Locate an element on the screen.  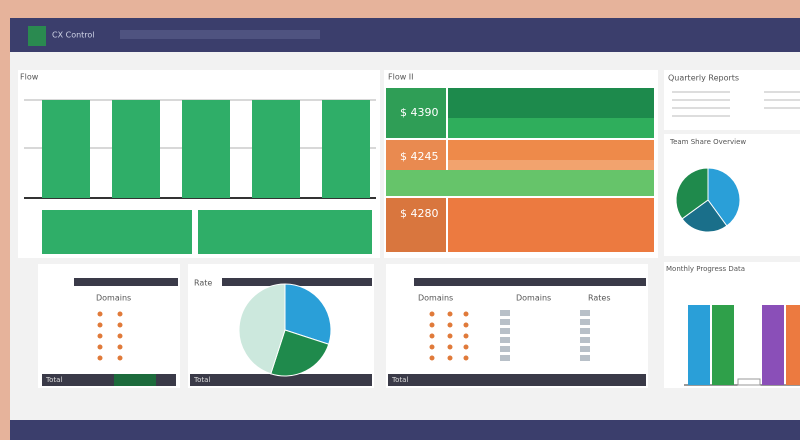
bottom-bar is located at coordinates (405, 430).